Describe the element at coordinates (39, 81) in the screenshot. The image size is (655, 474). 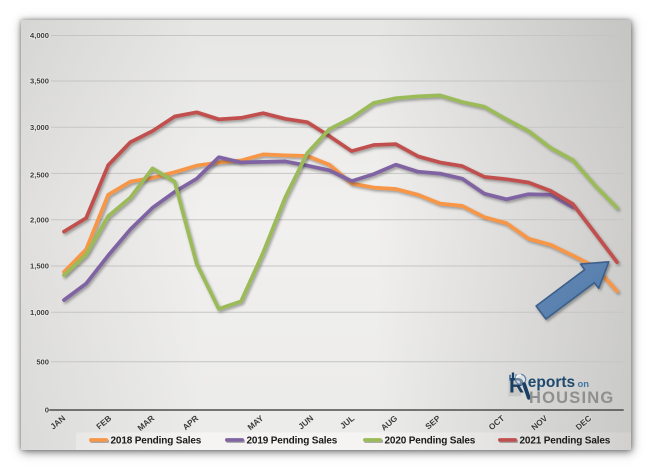
I see `svg-text: 3,500` at that location.